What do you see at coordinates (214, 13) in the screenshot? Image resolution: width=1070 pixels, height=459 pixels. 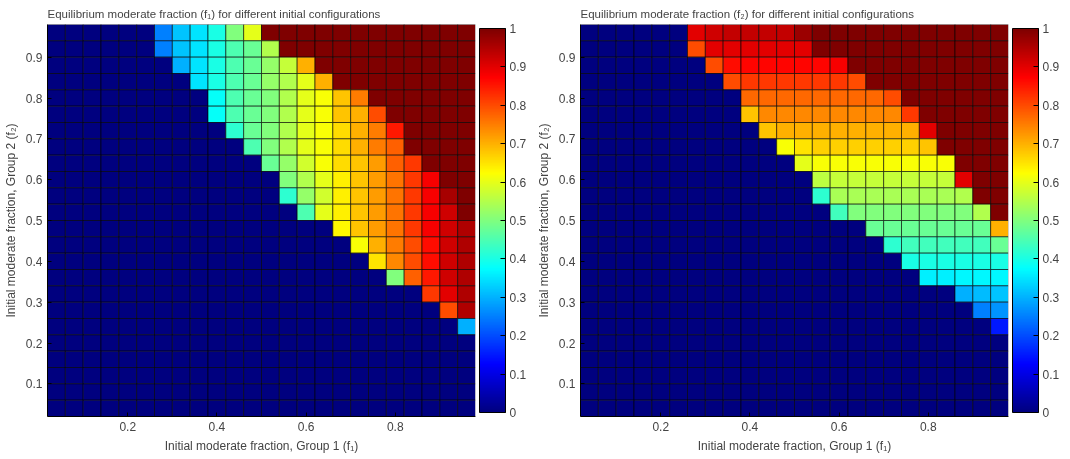 I see `chart-title: Equilibrium moderate fraction (f₁) for different initial configurations` at bounding box center [214, 13].